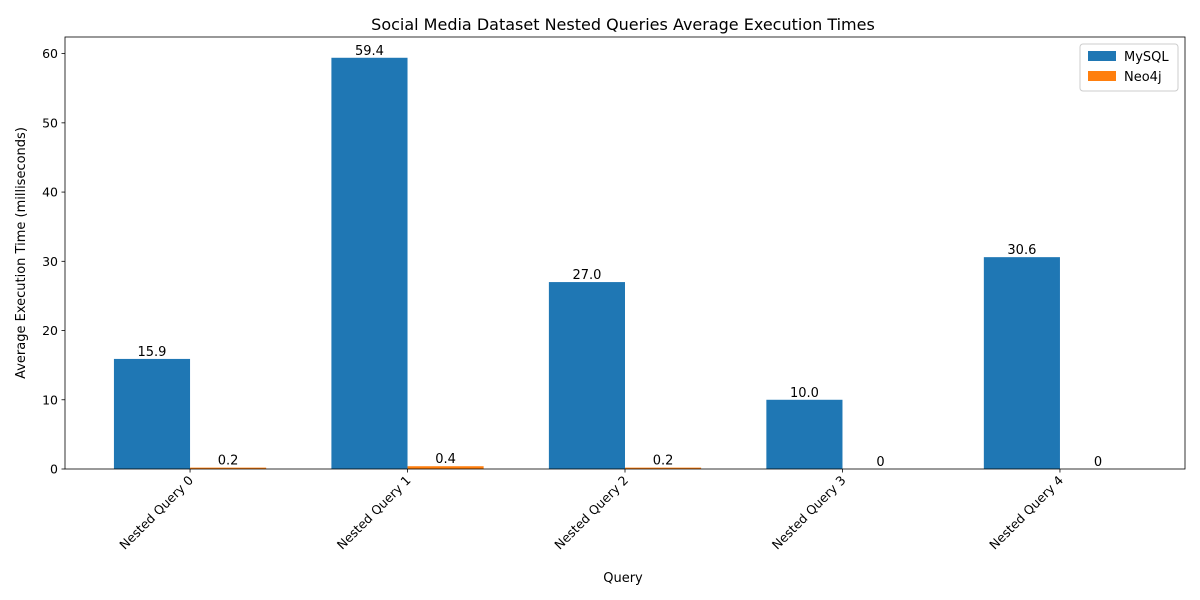 The image size is (1200, 600). Describe the element at coordinates (804, 393) in the screenshot. I see `bar-label-mysql-3: 10.0` at that location.